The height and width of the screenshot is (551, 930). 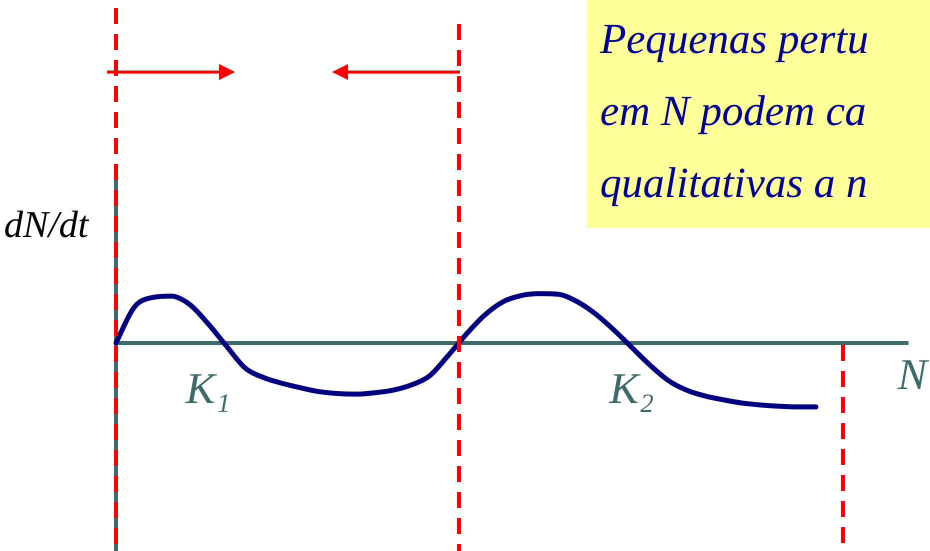 What do you see at coordinates (631, 388) in the screenshot?
I see `x-tick-label: K₂` at bounding box center [631, 388].